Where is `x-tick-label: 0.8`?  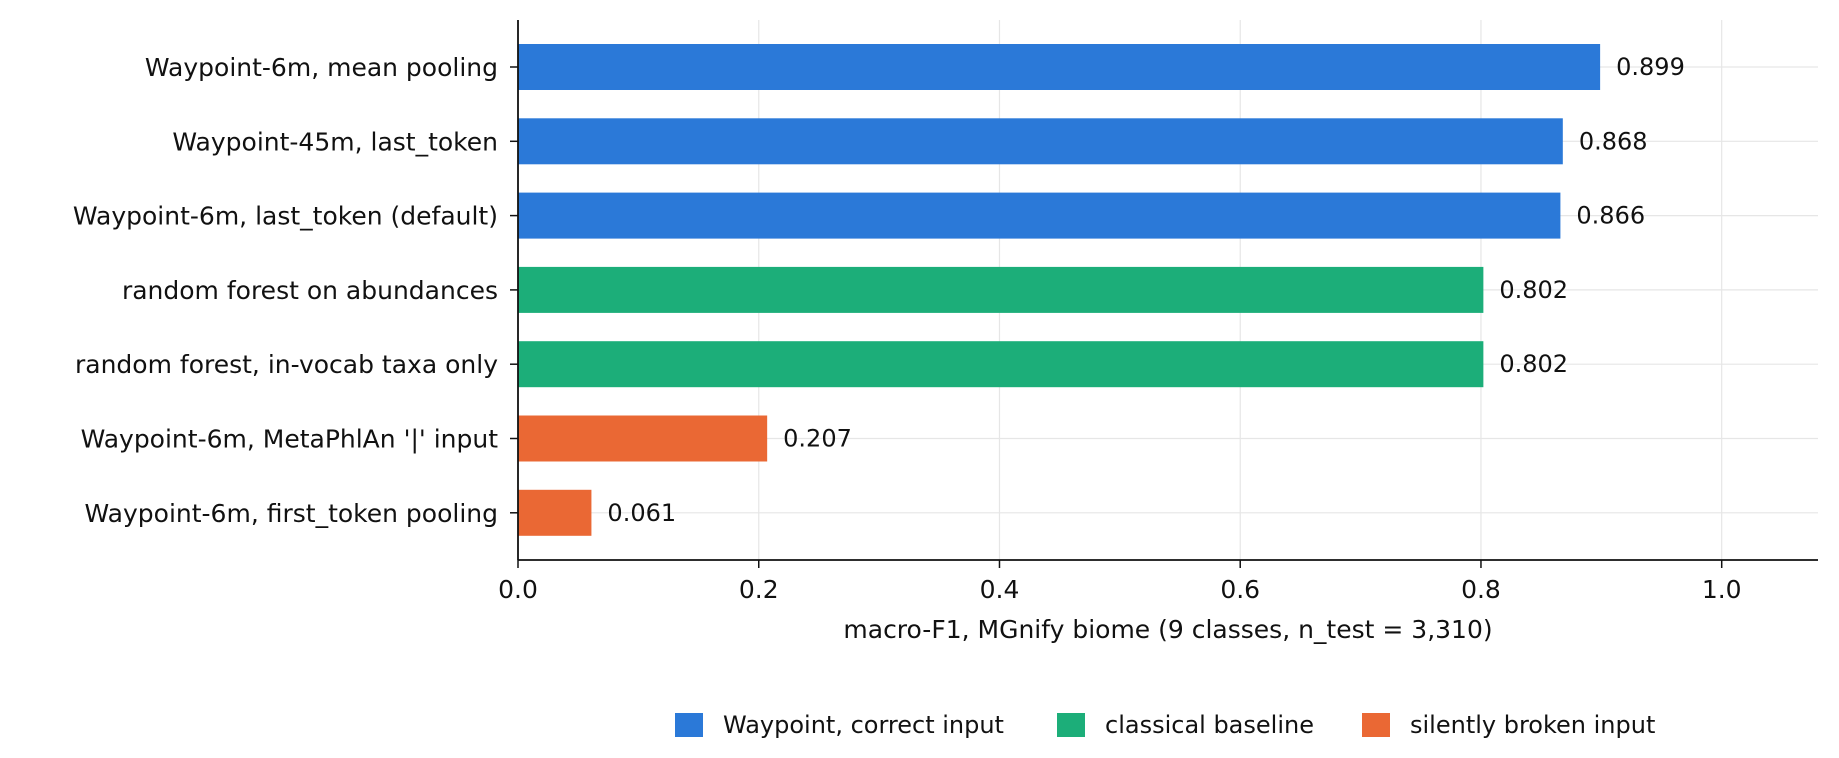 x-tick-label: 0.8 is located at coordinates (1481, 589).